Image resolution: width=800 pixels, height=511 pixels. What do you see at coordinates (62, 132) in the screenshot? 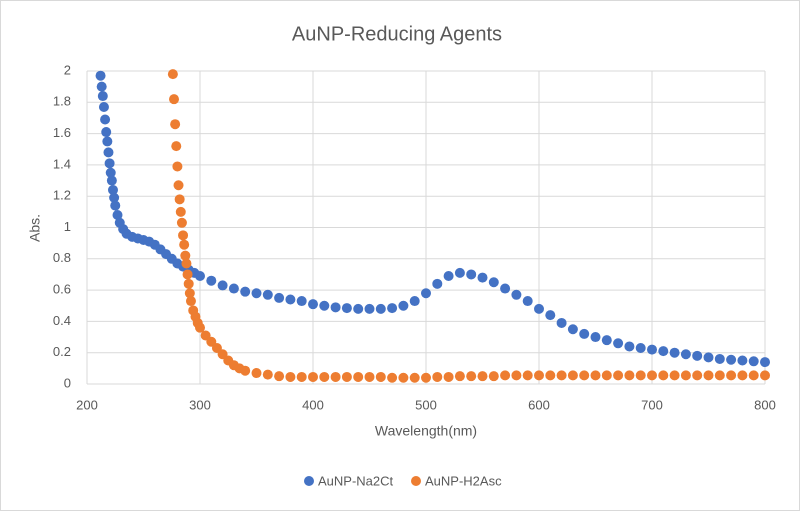
I see `y-tick-label: 1.6` at bounding box center [62, 132].